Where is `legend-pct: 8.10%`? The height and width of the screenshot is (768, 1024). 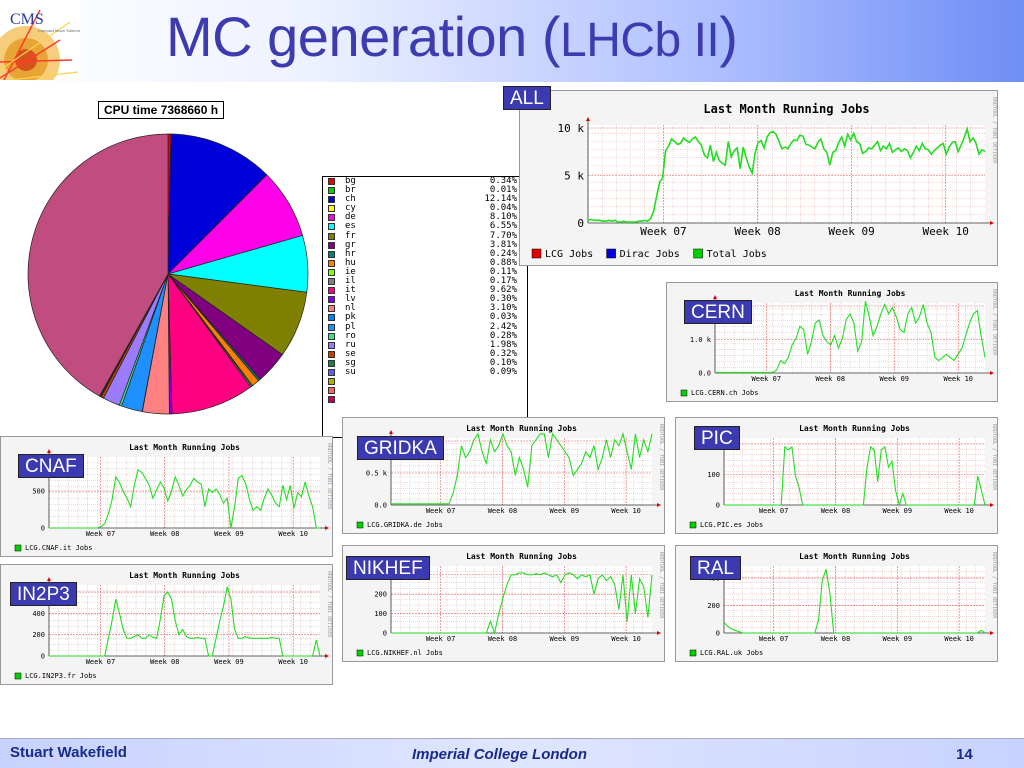
legend-pct: 8.10% is located at coordinates (503, 217).